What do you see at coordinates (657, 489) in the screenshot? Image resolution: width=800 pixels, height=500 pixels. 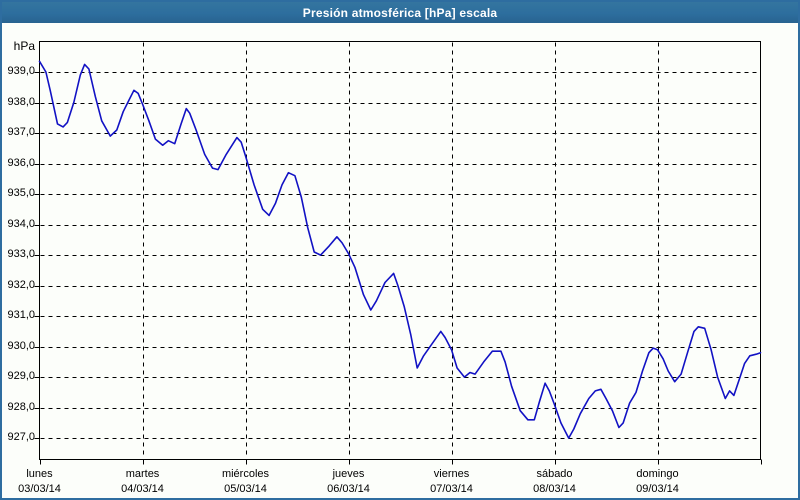 I see `day-date: 09/03/14` at bounding box center [657, 489].